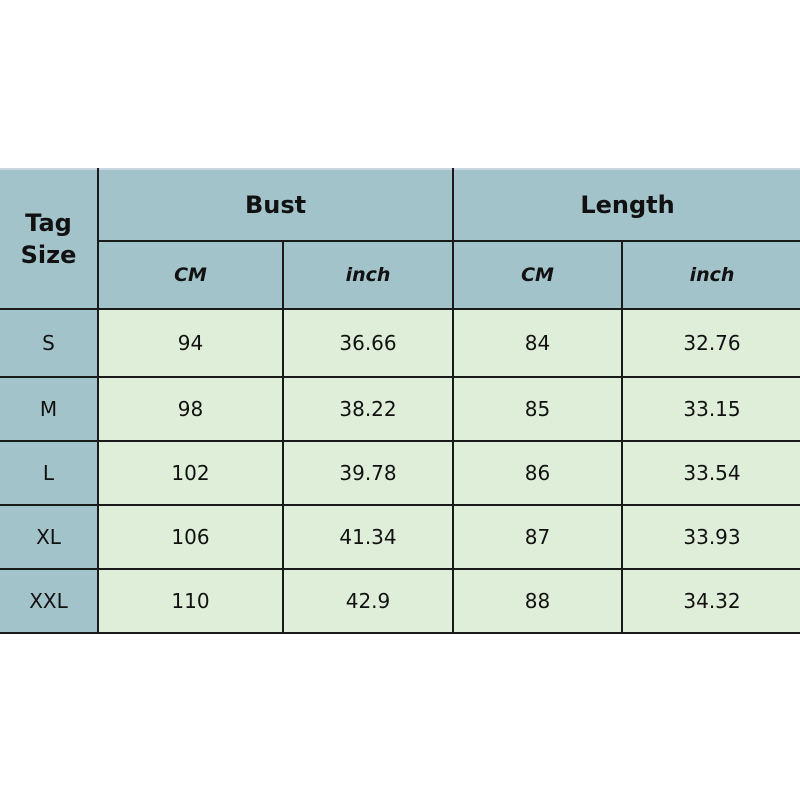 This screenshot has width=800, height=800. What do you see at coordinates (710, 473) in the screenshot?
I see `length-inch-cell: 33.54` at bounding box center [710, 473].